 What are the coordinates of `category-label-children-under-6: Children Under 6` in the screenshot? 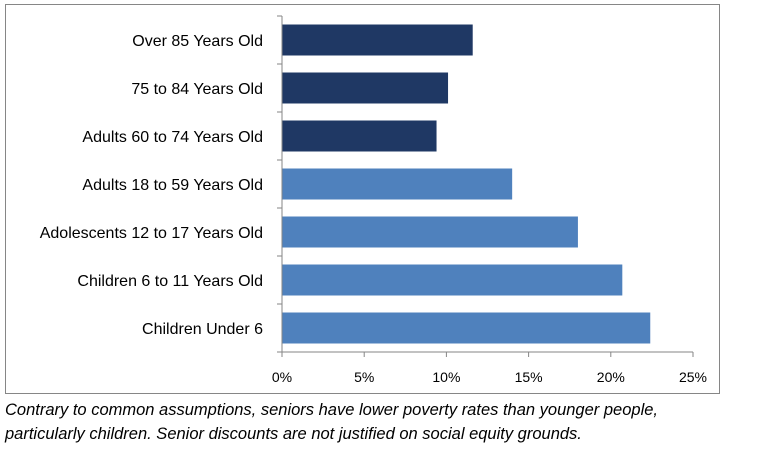 It's located at (202, 329).